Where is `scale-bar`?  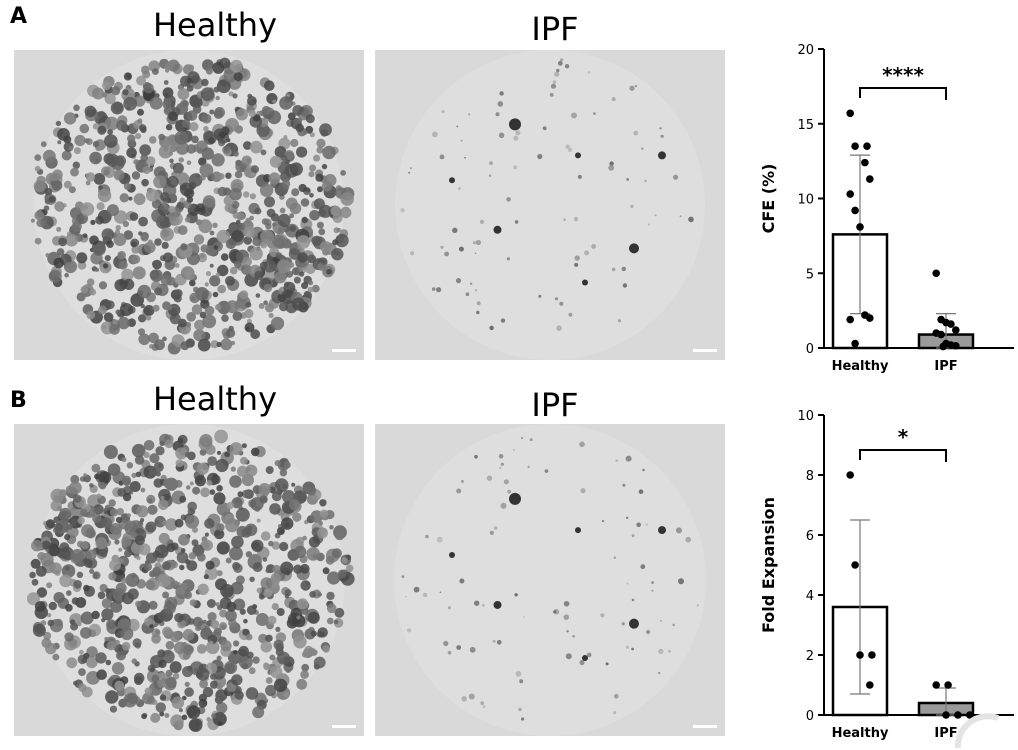
scale-bar is located at coordinates (344, 350).